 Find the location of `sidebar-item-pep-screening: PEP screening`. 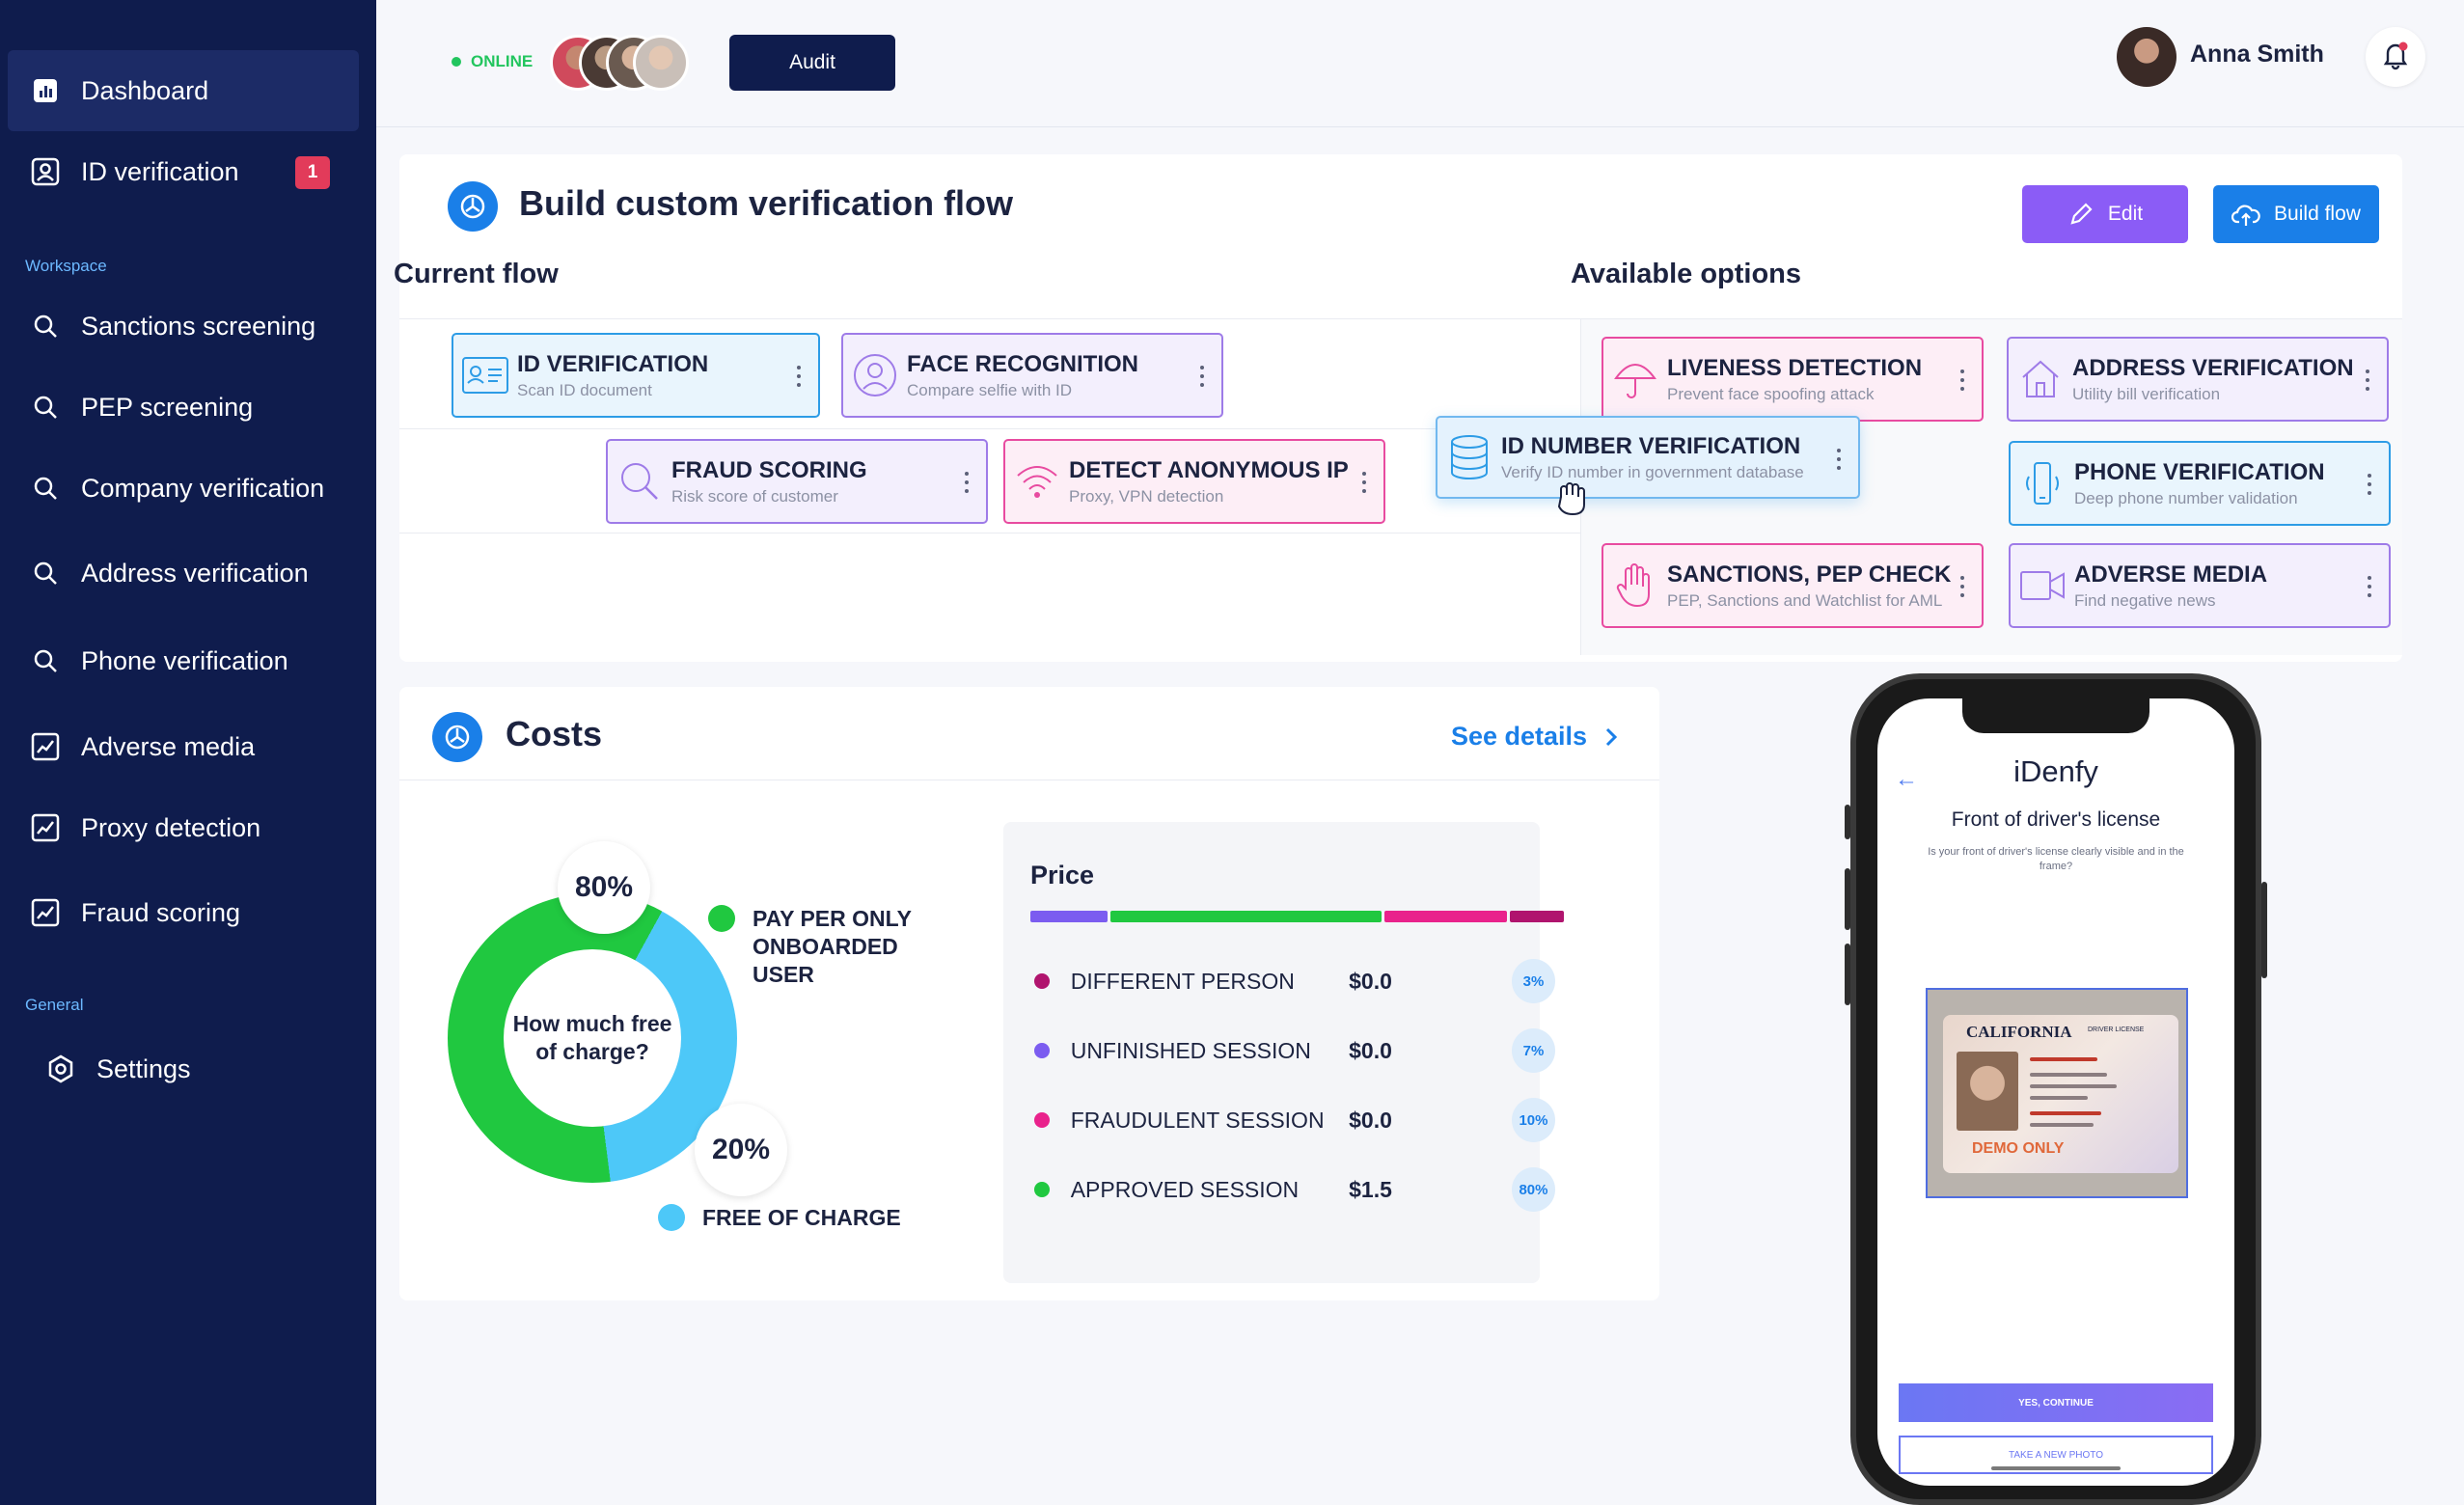

sidebar-item-pep-screening: PEP screening is located at coordinates (183, 407).